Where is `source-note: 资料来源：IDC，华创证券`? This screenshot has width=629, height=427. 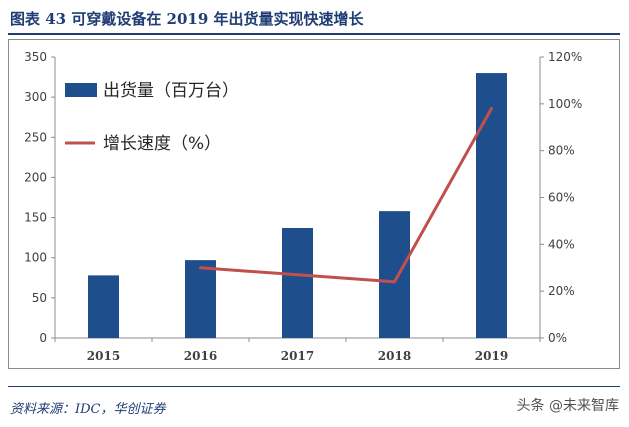
source-note: 资料来源：IDC，华创证券 is located at coordinates (88, 409).